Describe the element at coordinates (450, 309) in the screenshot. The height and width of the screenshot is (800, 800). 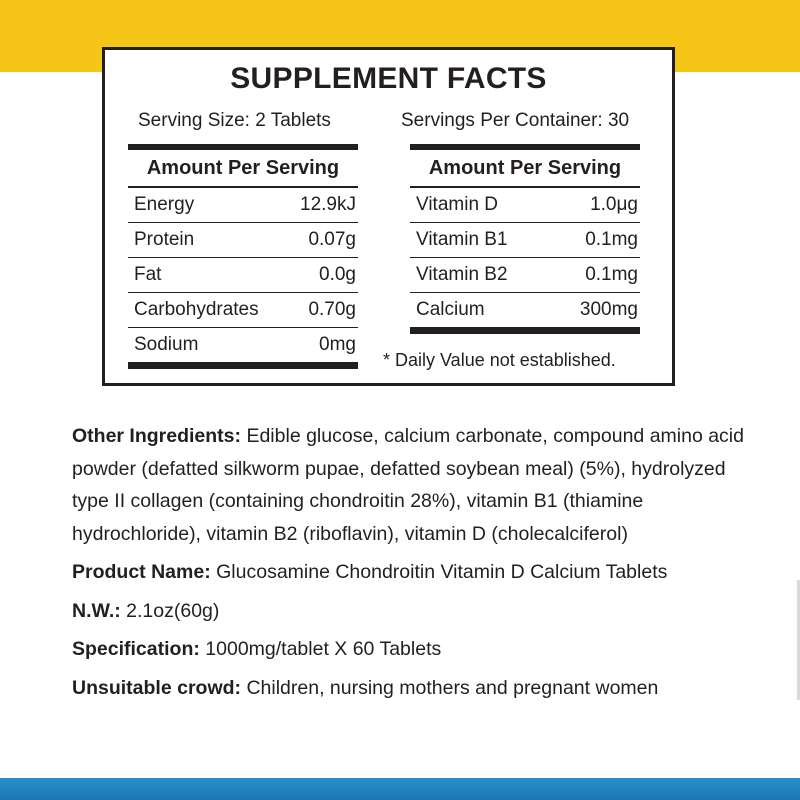
I see `nutrient-name: Calcium` at that location.